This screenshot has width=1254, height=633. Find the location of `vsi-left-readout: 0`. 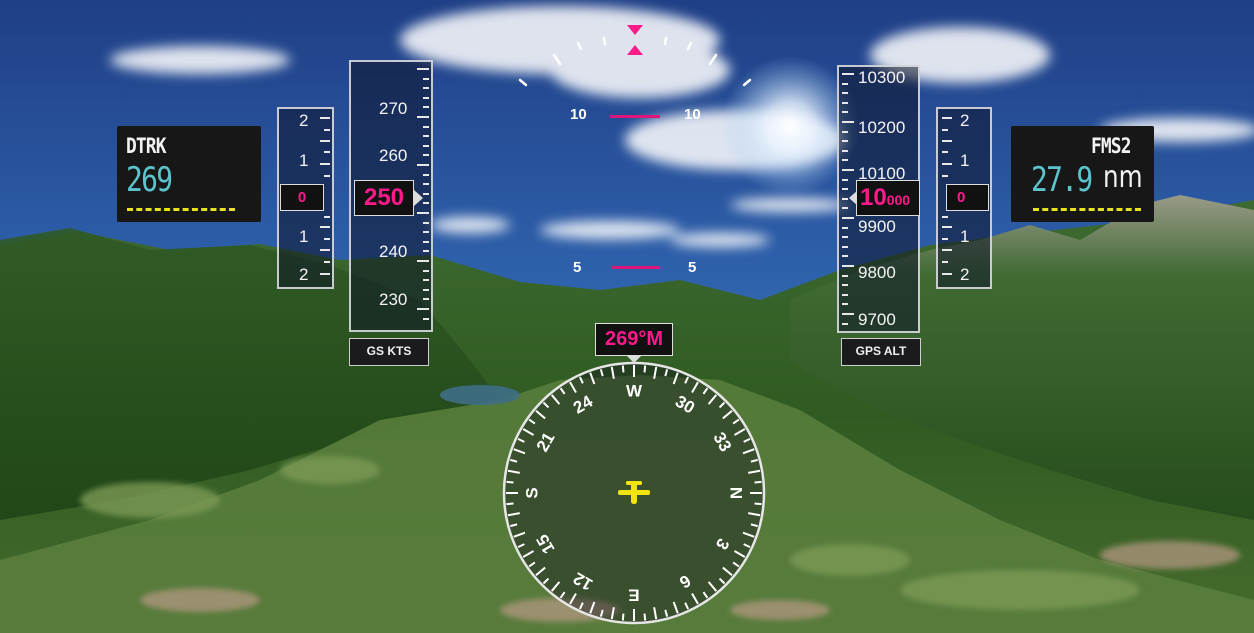

vsi-left-readout: 0 is located at coordinates (302, 197).